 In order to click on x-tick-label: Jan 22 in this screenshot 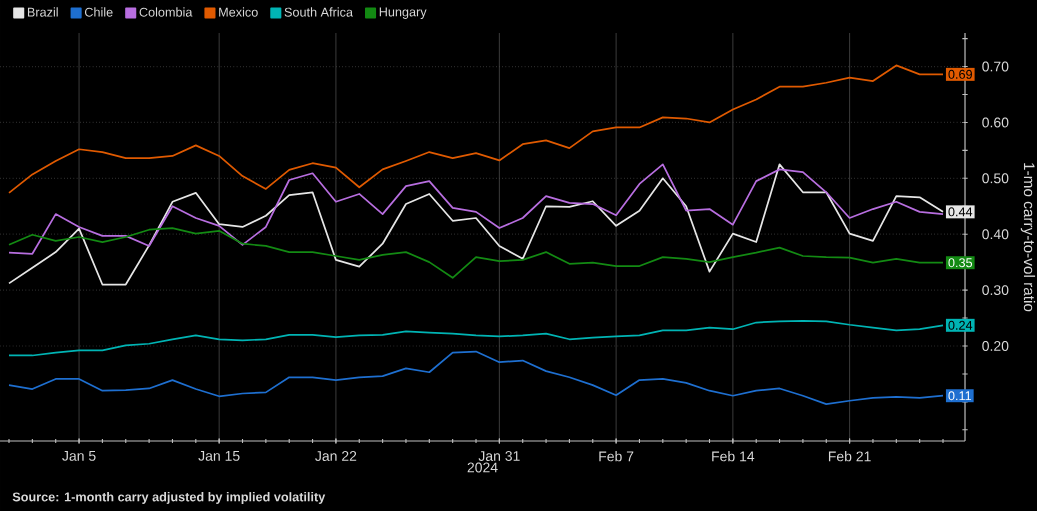, I will do `click(336, 456)`.